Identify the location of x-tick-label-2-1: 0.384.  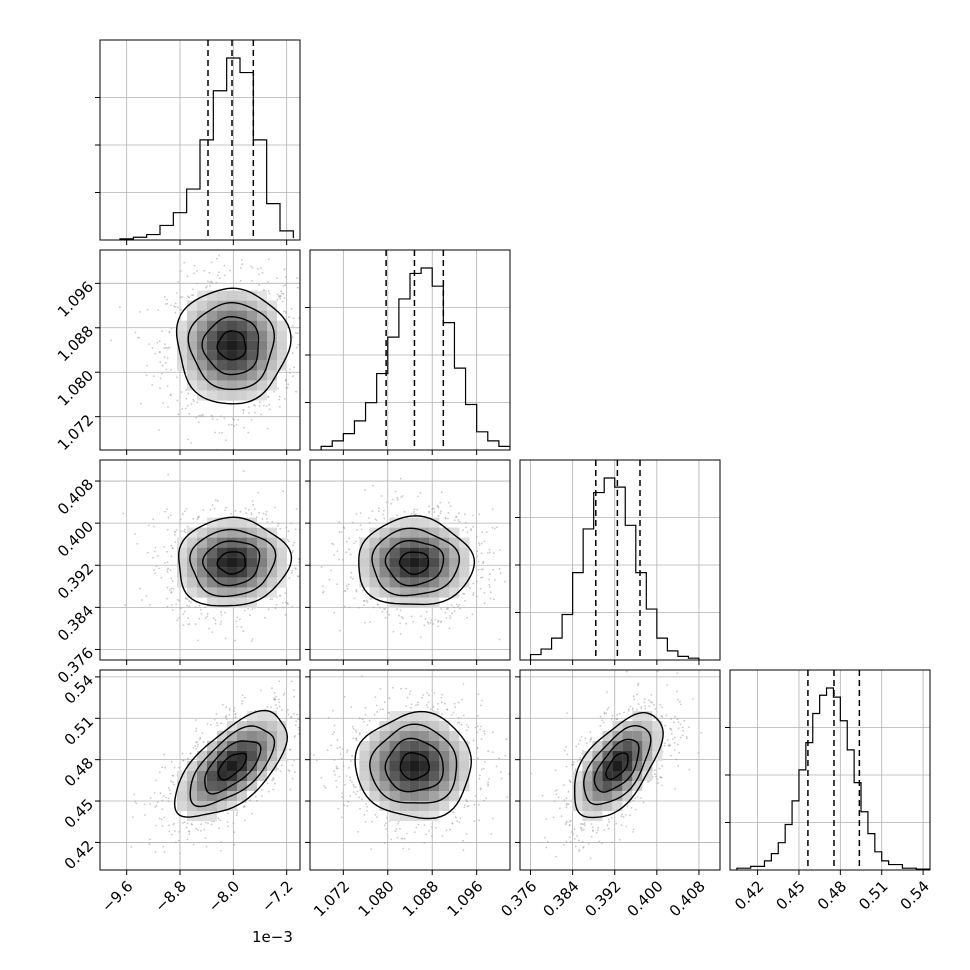
(560, 898).